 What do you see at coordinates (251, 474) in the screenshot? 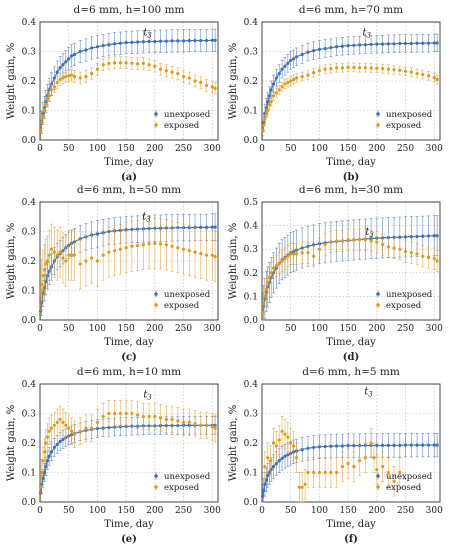
I see `y-tick-label: 0.1` at bounding box center [251, 474].